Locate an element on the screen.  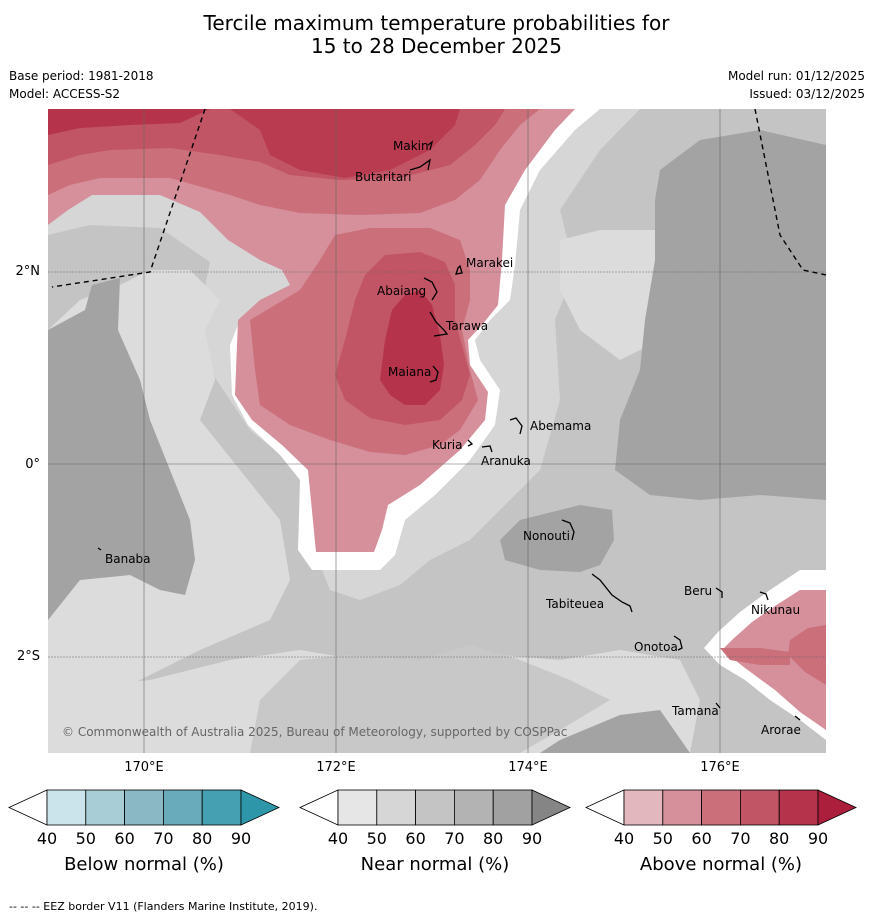
island-tamana-icon is located at coordinates (718, 705).